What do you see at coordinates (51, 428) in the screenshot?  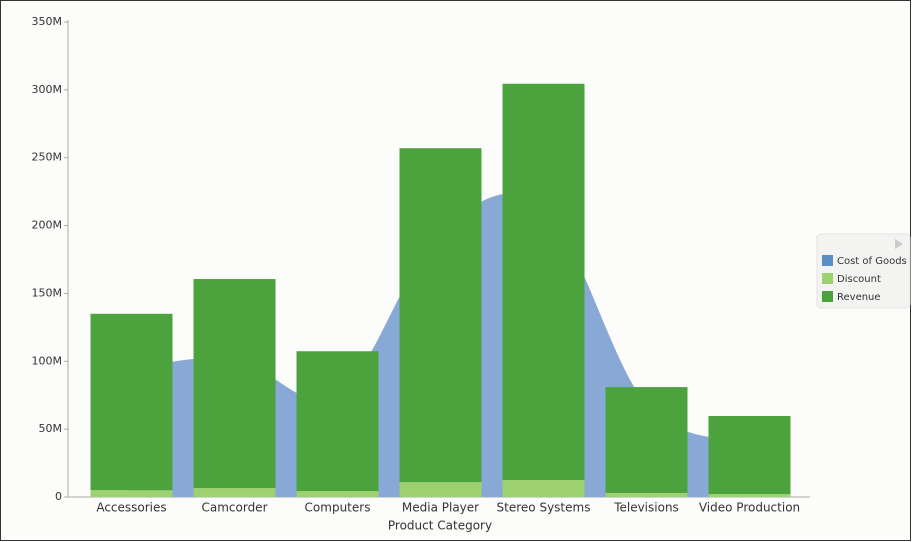 I see `y-tick-label: 50M` at bounding box center [51, 428].